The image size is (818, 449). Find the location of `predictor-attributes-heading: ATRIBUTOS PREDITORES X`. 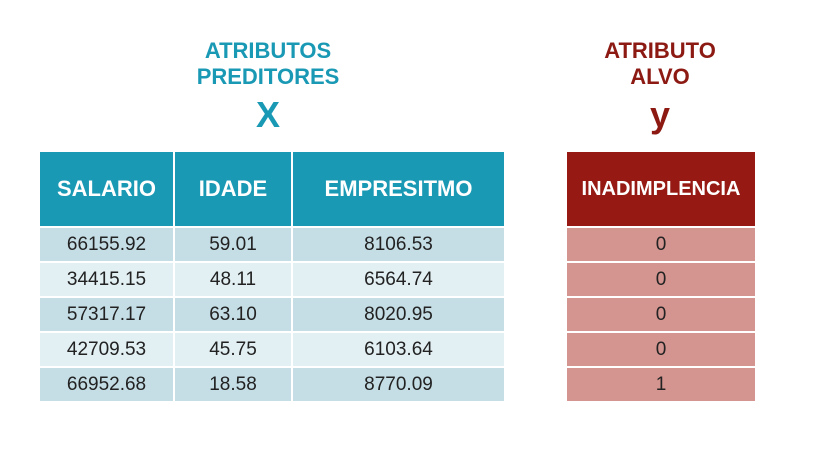

predictor-attributes-heading: ATRIBUTOS PREDITORES X is located at coordinates (268, 87).